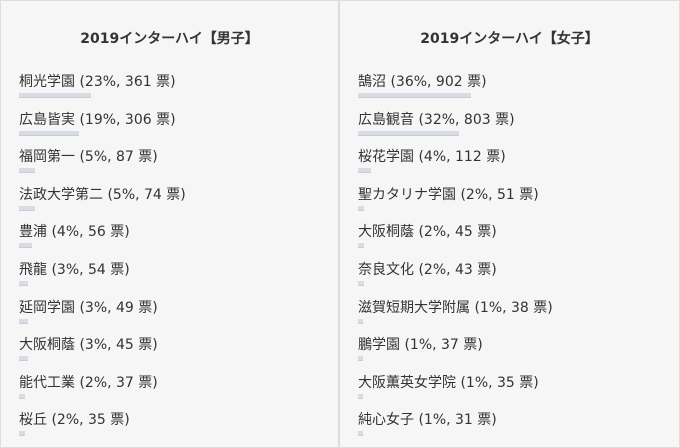  Describe the element at coordinates (97, 82) in the screenshot. I see `boys-poll-item-label: 桐光学園 (23%, 361 票)` at that location.